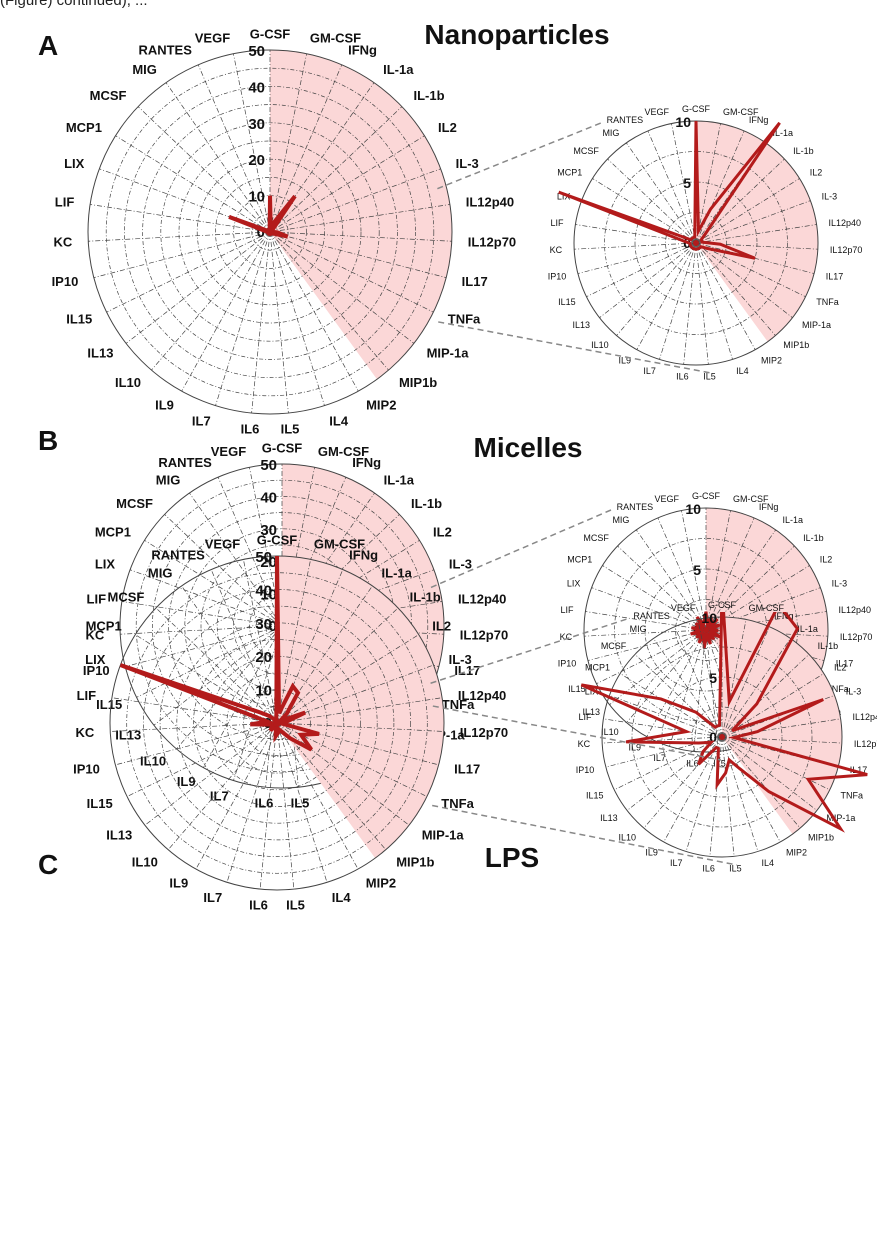 The image size is (877, 1242). I want to click on category-label-tnfa: TNFa, so click(837, 689).